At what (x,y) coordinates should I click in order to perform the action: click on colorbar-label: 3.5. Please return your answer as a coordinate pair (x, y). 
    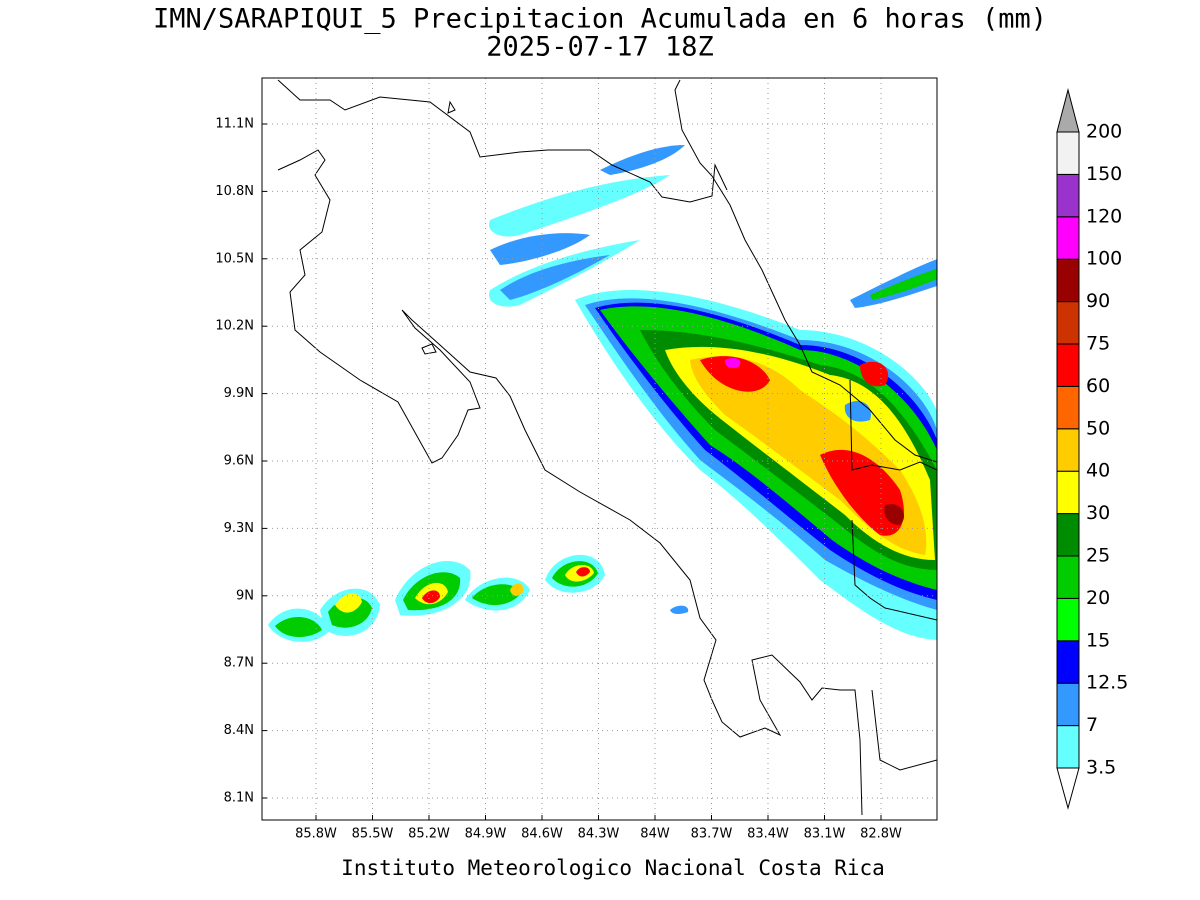
    Looking at the image, I should click on (1101, 768).